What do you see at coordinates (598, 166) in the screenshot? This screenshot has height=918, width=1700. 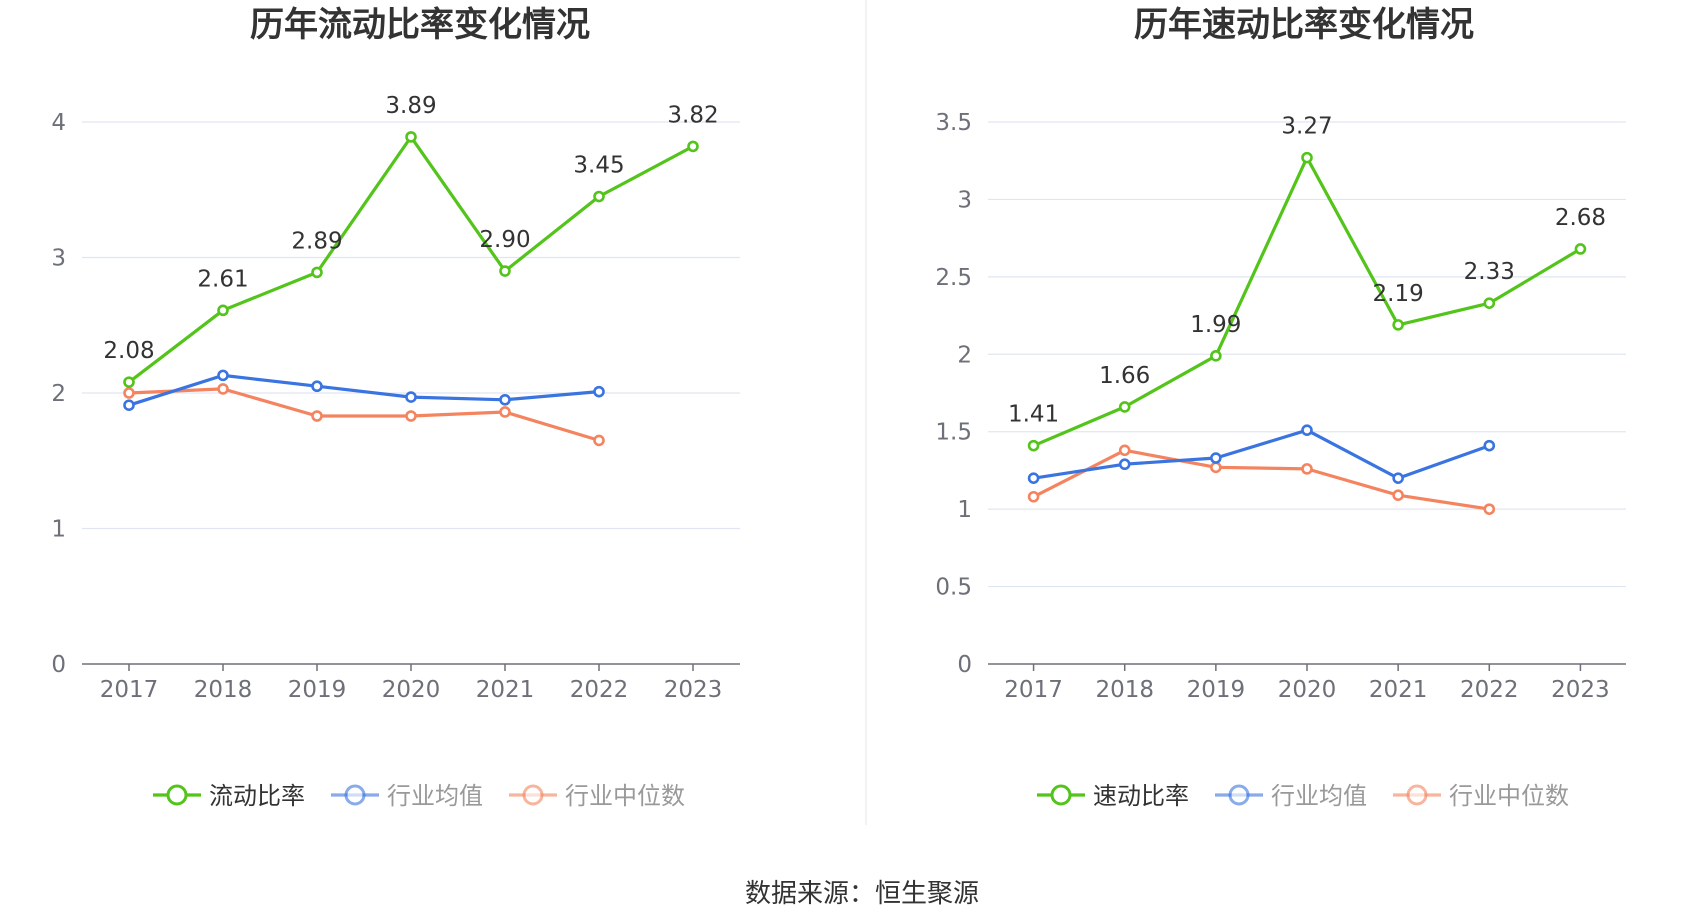 I see `data-label: 3.45` at bounding box center [598, 166].